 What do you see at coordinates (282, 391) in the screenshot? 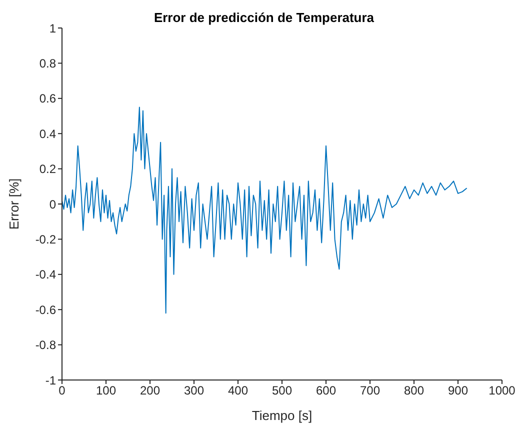
I see `x-tick-label: 500` at bounding box center [282, 391].